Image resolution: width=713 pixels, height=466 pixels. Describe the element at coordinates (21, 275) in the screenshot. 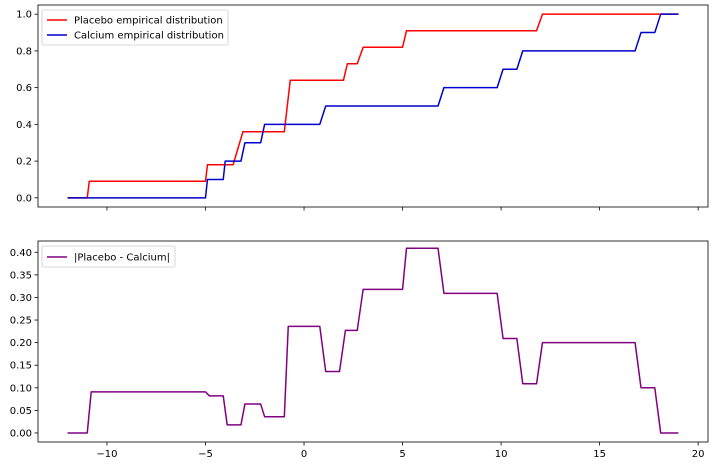

I see `y-tick-label: 0.35` at that location.